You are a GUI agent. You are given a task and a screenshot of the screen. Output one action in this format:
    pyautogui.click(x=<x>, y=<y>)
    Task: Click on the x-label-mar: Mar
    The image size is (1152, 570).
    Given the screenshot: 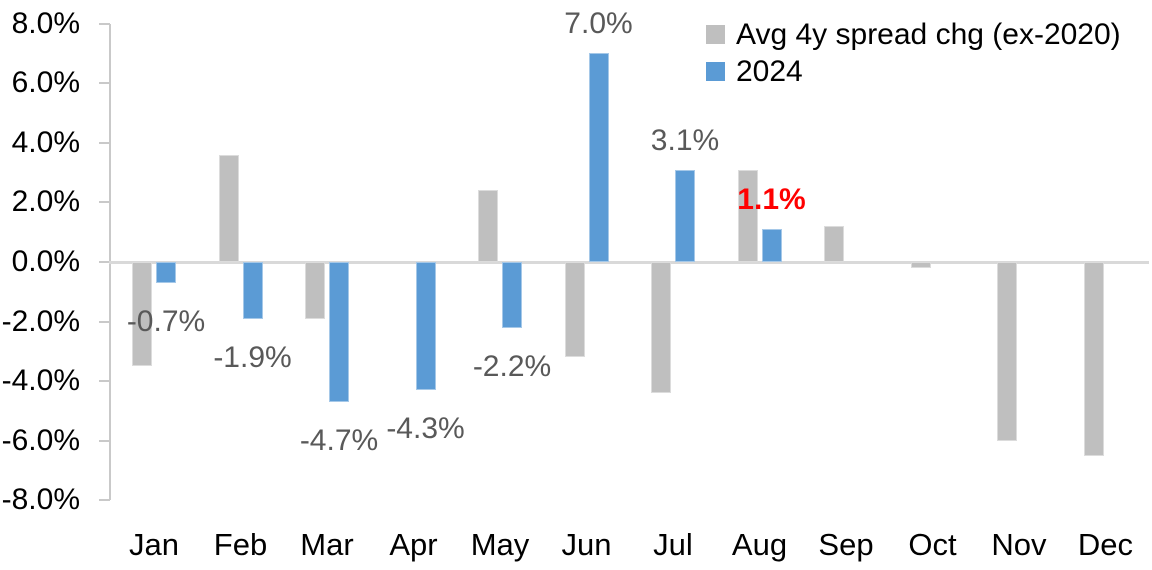 What is the action you would take?
    pyautogui.click(x=327, y=544)
    